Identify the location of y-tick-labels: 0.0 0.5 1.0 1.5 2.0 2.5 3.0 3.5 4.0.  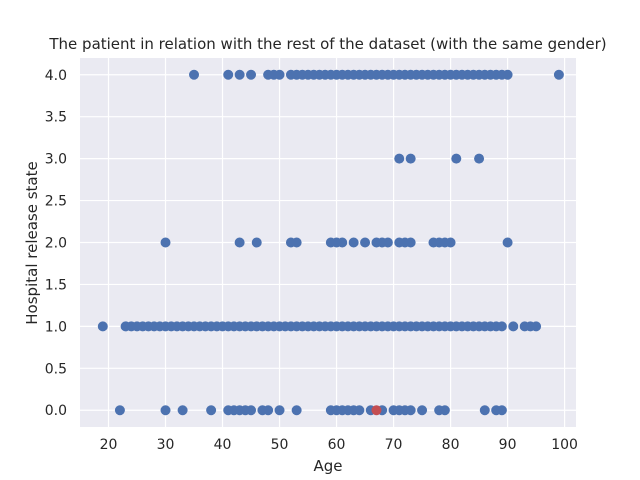
(56, 243).